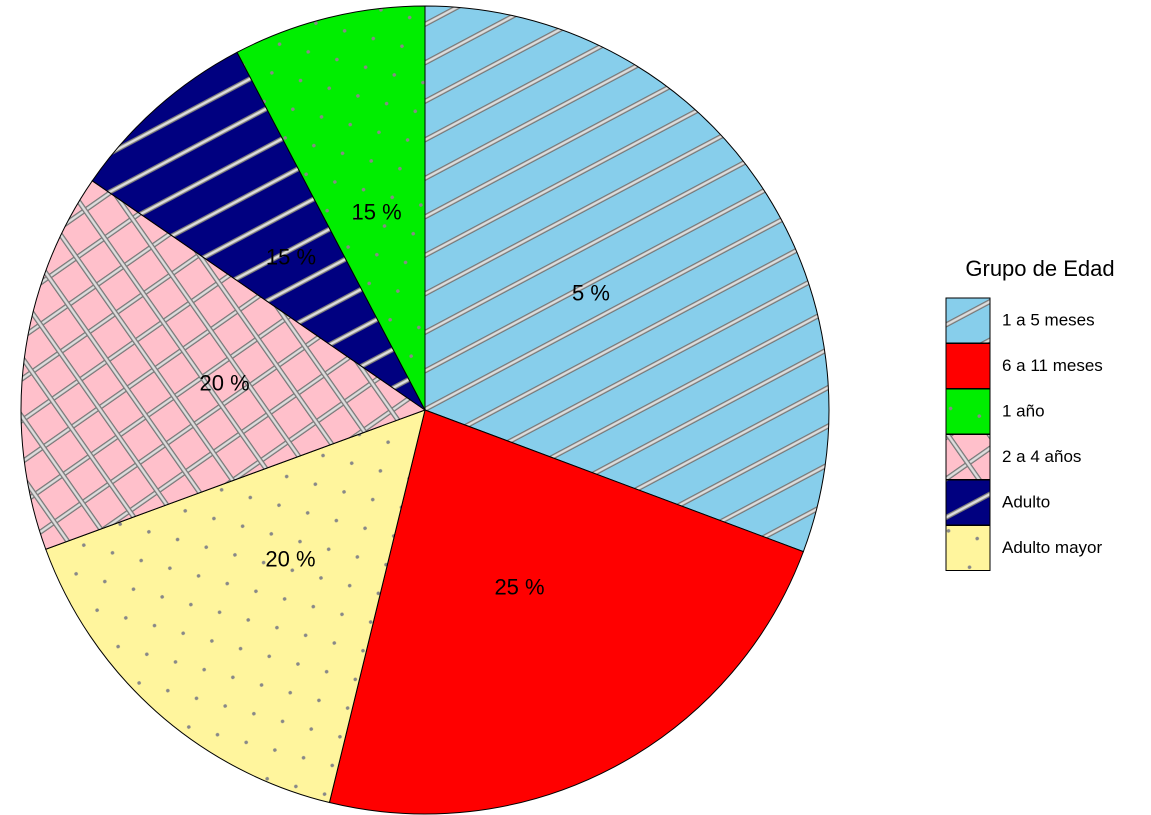 The height and width of the screenshot is (815, 1151). What do you see at coordinates (1048, 319) in the screenshot?
I see `legend-text: 1 a 5 meses` at bounding box center [1048, 319].